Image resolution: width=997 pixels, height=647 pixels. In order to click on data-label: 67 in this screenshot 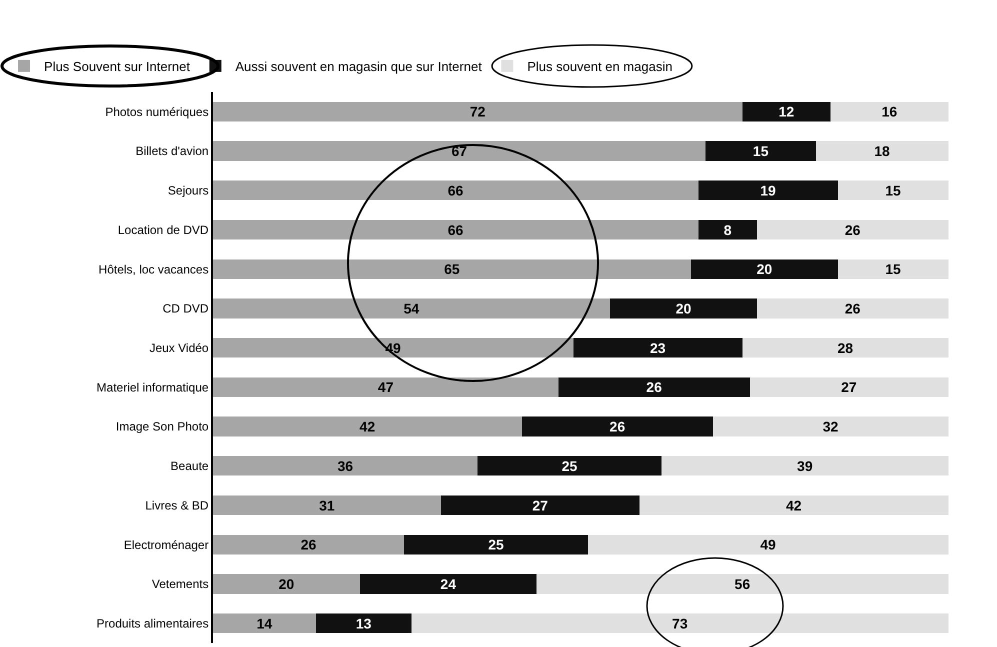, I will do `click(459, 151)`.